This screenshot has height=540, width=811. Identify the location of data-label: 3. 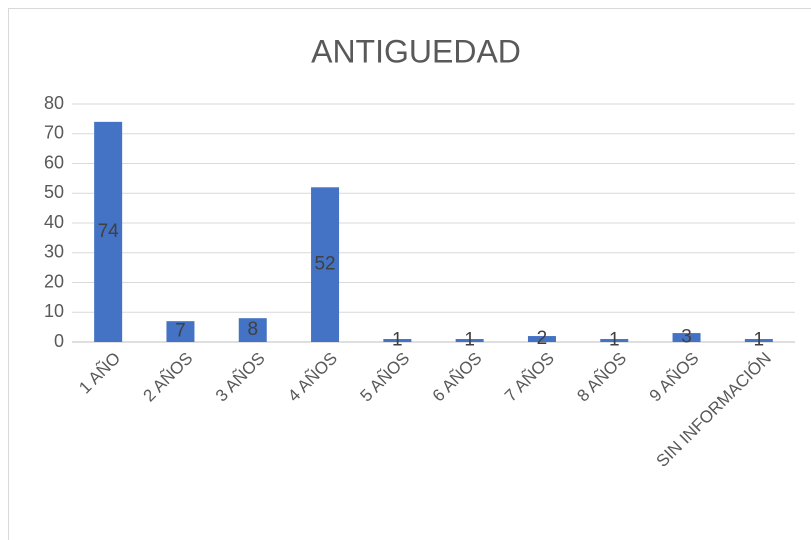
(686, 337).